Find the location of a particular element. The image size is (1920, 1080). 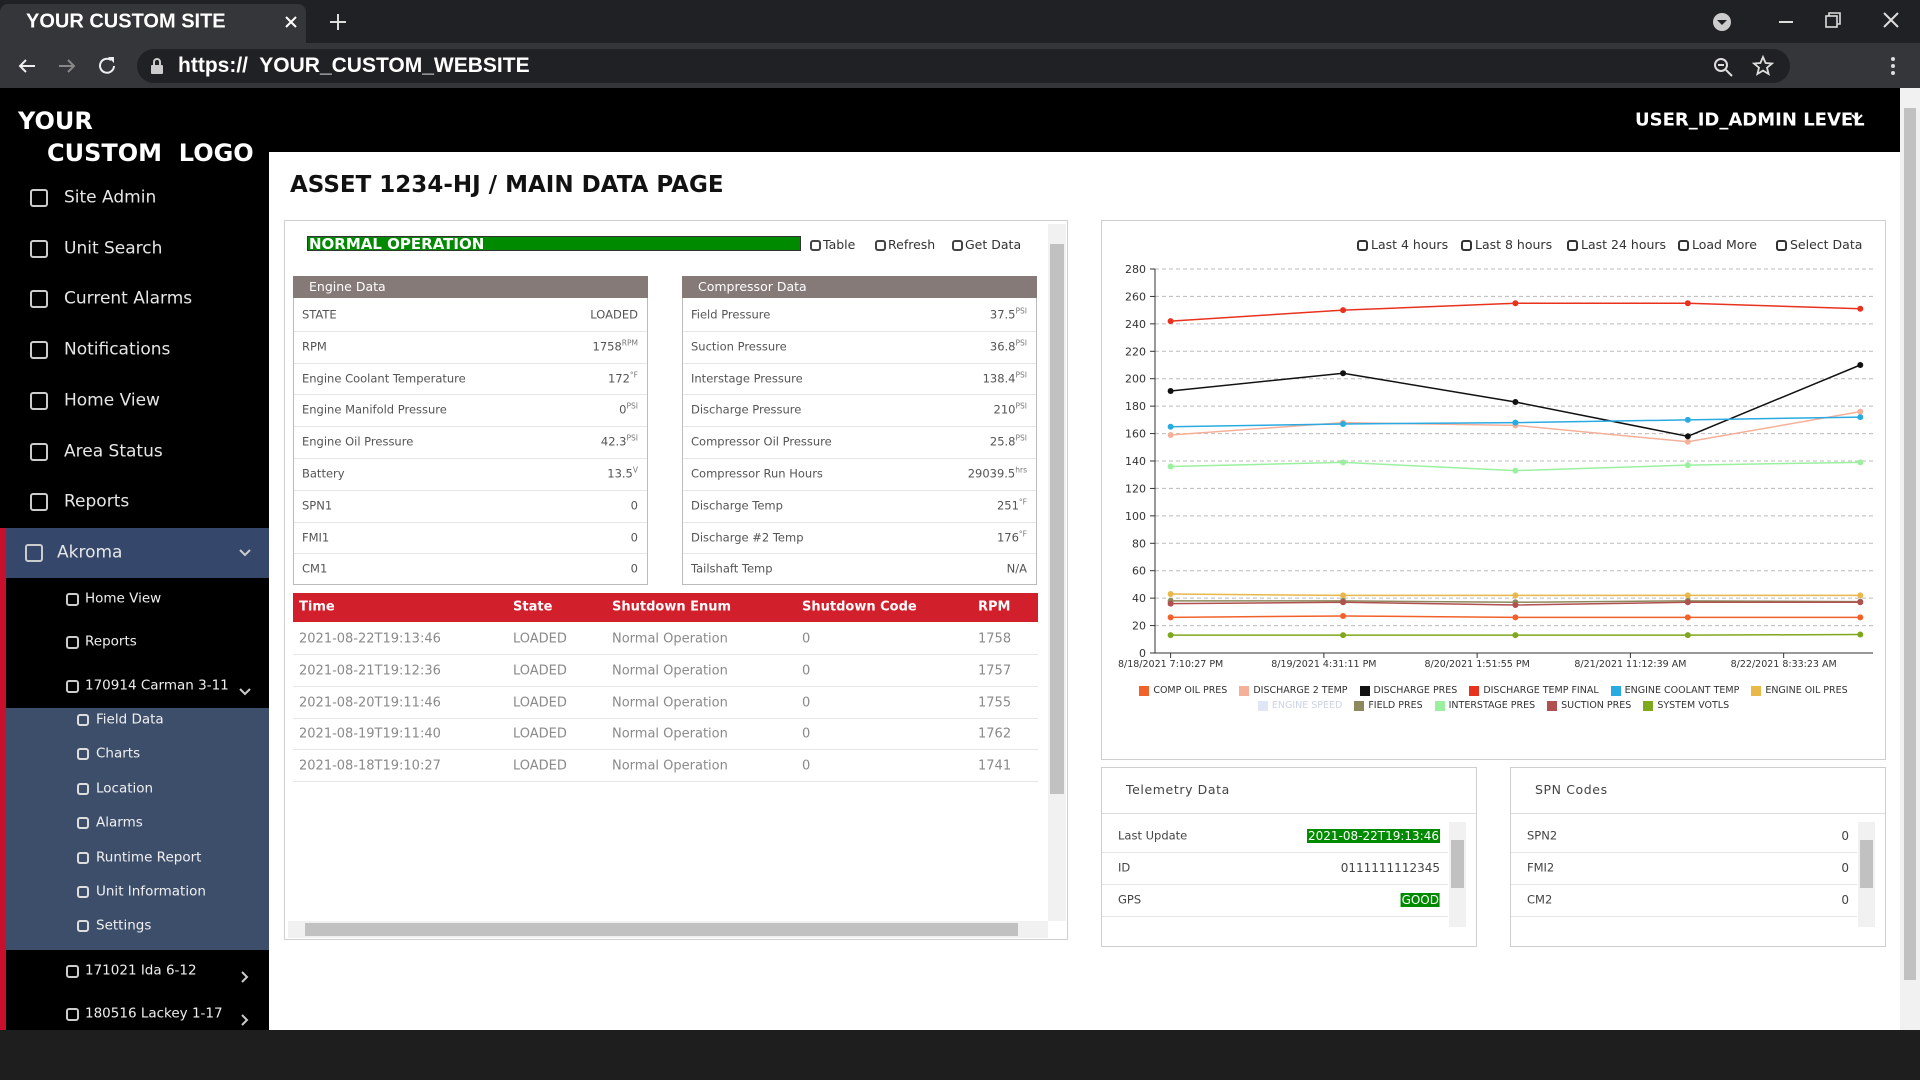

unit-sub-item: Unit Information is located at coordinates (151, 891).